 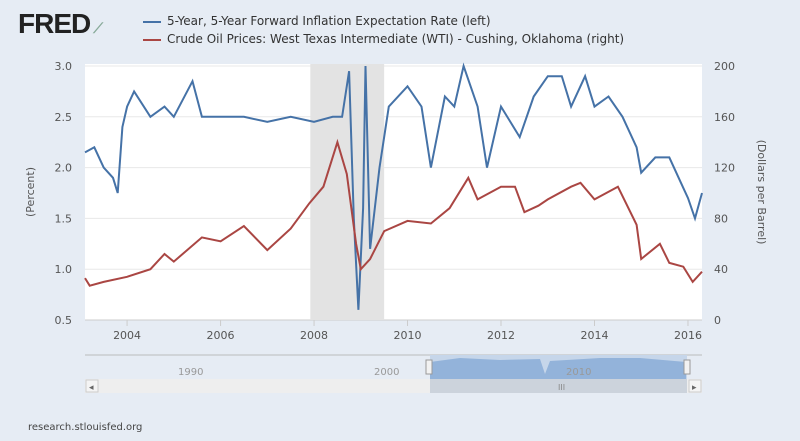 What do you see at coordinates (721, 218) in the screenshot?
I see `y-tick-right: 80` at bounding box center [721, 218].